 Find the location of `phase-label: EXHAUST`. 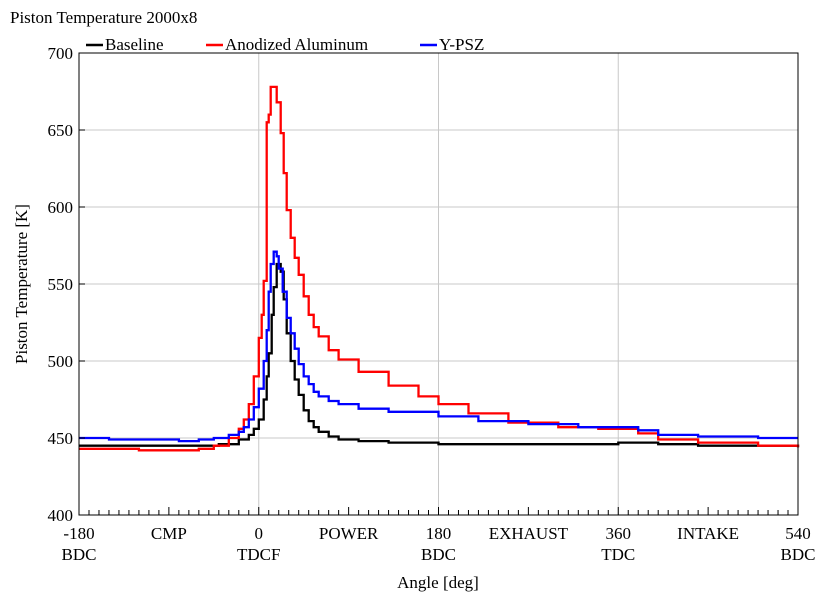

phase-label: EXHAUST is located at coordinates (529, 533).